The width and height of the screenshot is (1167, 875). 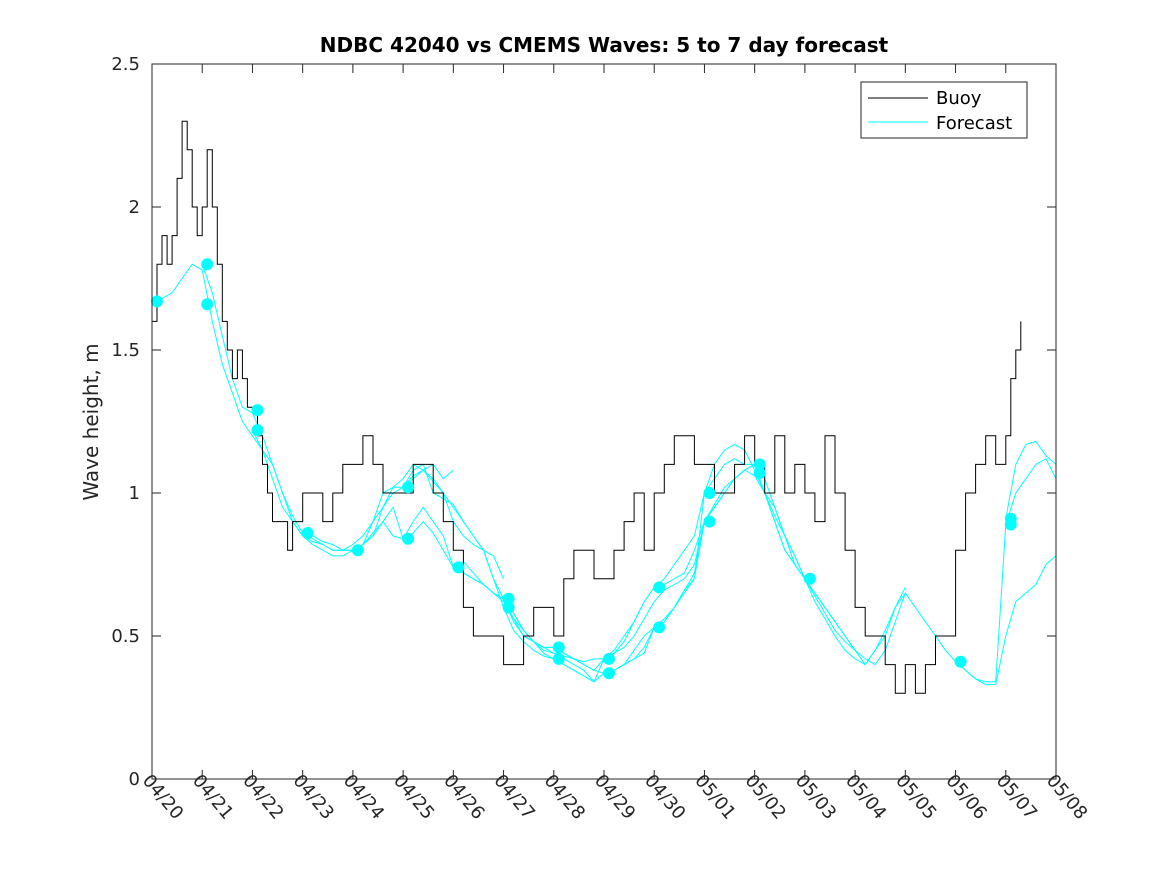 I want to click on y-tick-label: 2, so click(x=134, y=207).